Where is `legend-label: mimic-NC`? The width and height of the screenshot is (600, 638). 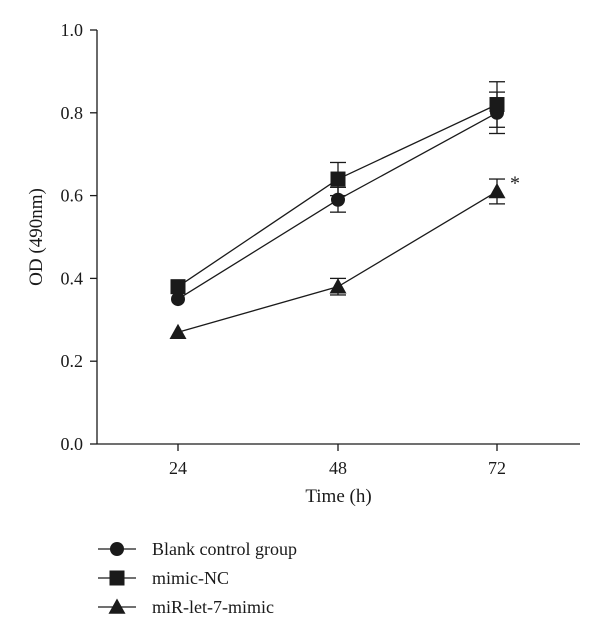 legend-label: mimic-NC is located at coordinates (190, 578).